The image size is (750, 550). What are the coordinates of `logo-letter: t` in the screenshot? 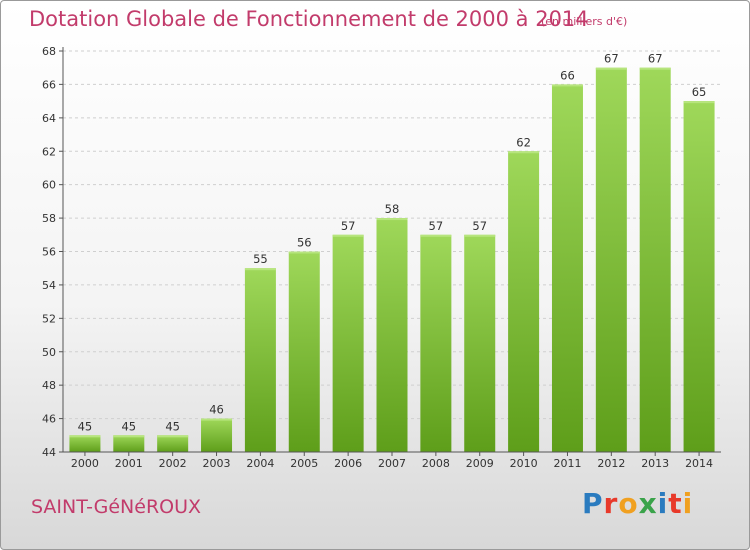 It's located at (675, 503).